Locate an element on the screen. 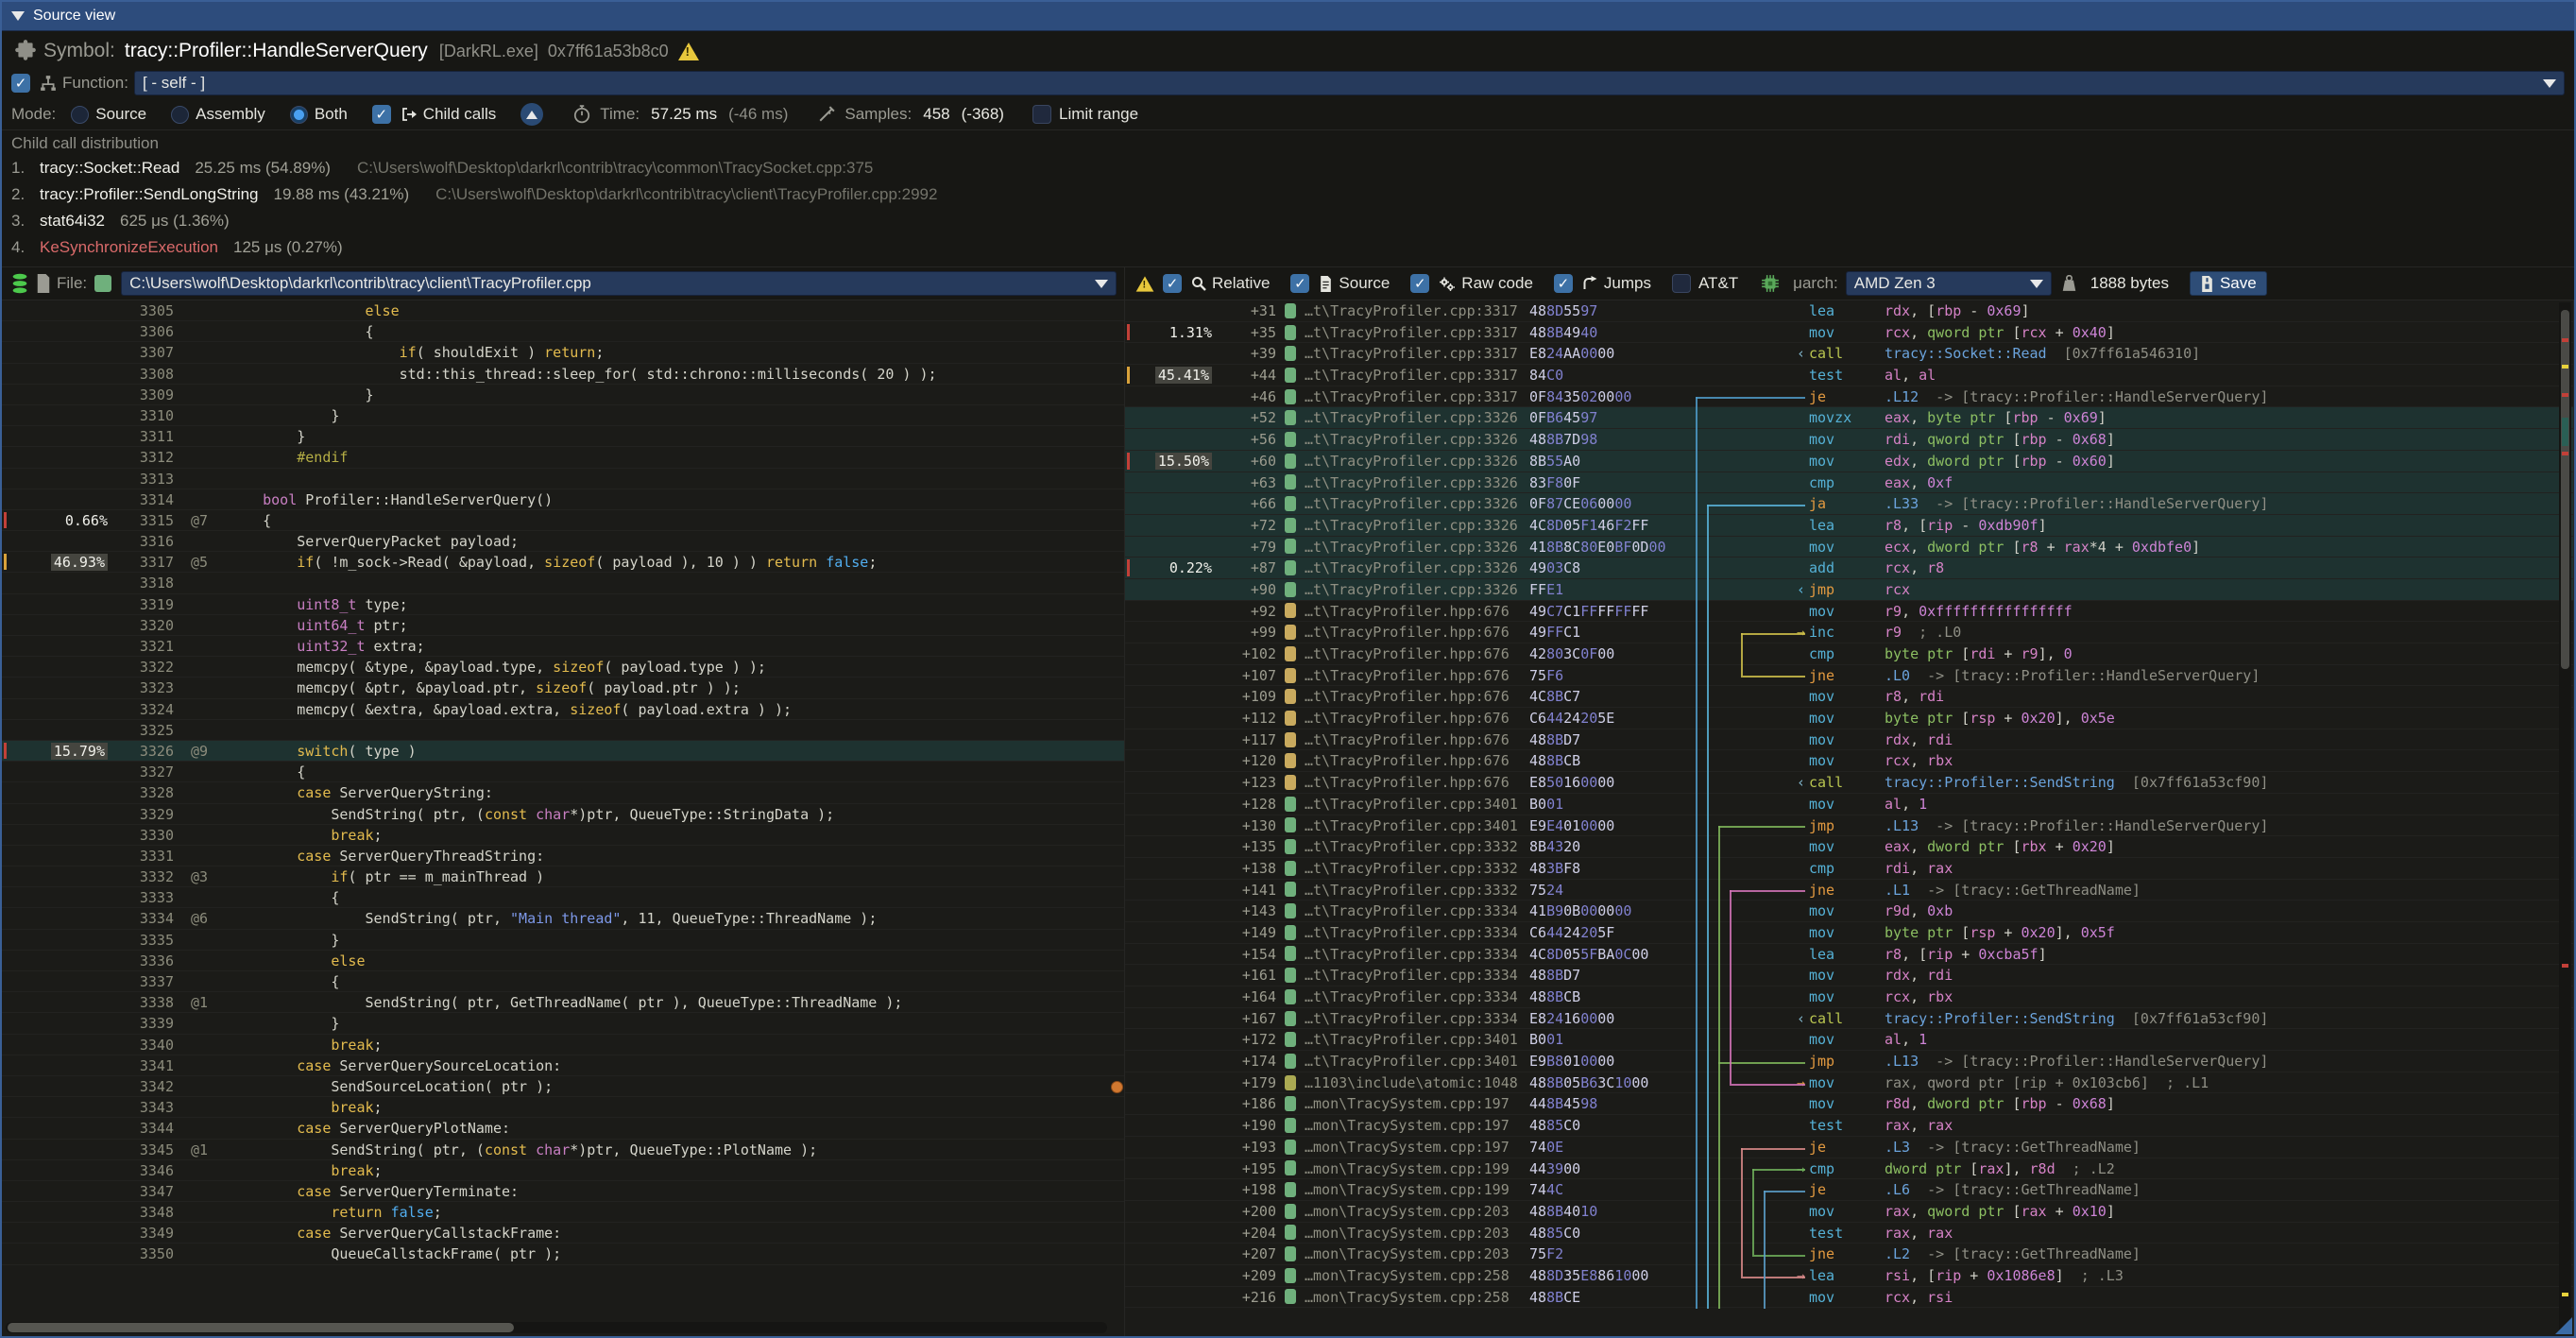 Image resolution: width=2576 pixels, height=1338 pixels. collapse-icon is located at coordinates (18, 16).